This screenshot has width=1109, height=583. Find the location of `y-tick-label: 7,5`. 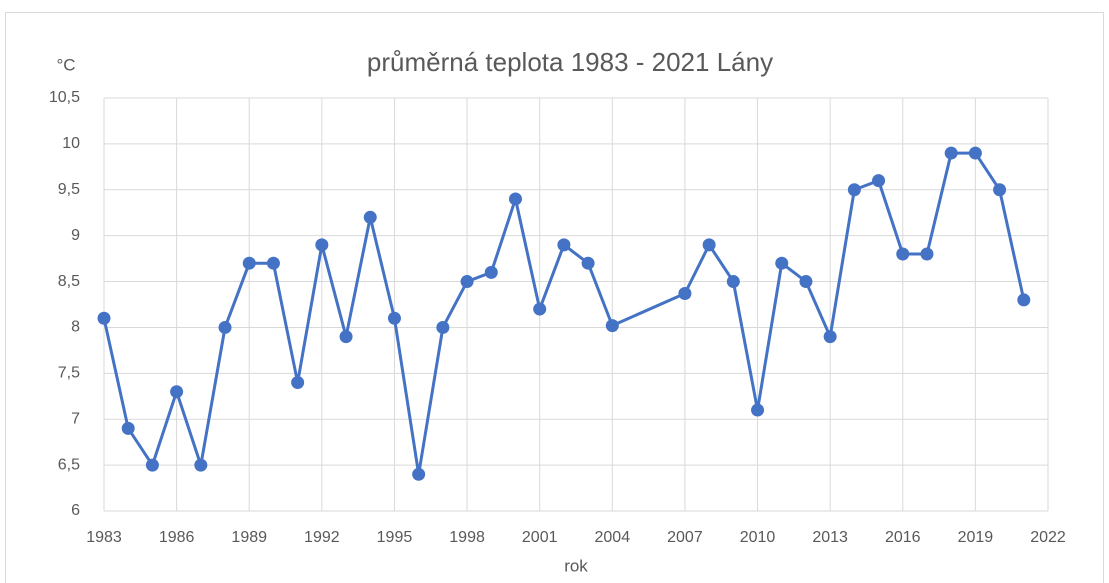

y-tick-label: 7,5 is located at coordinates (69, 373).